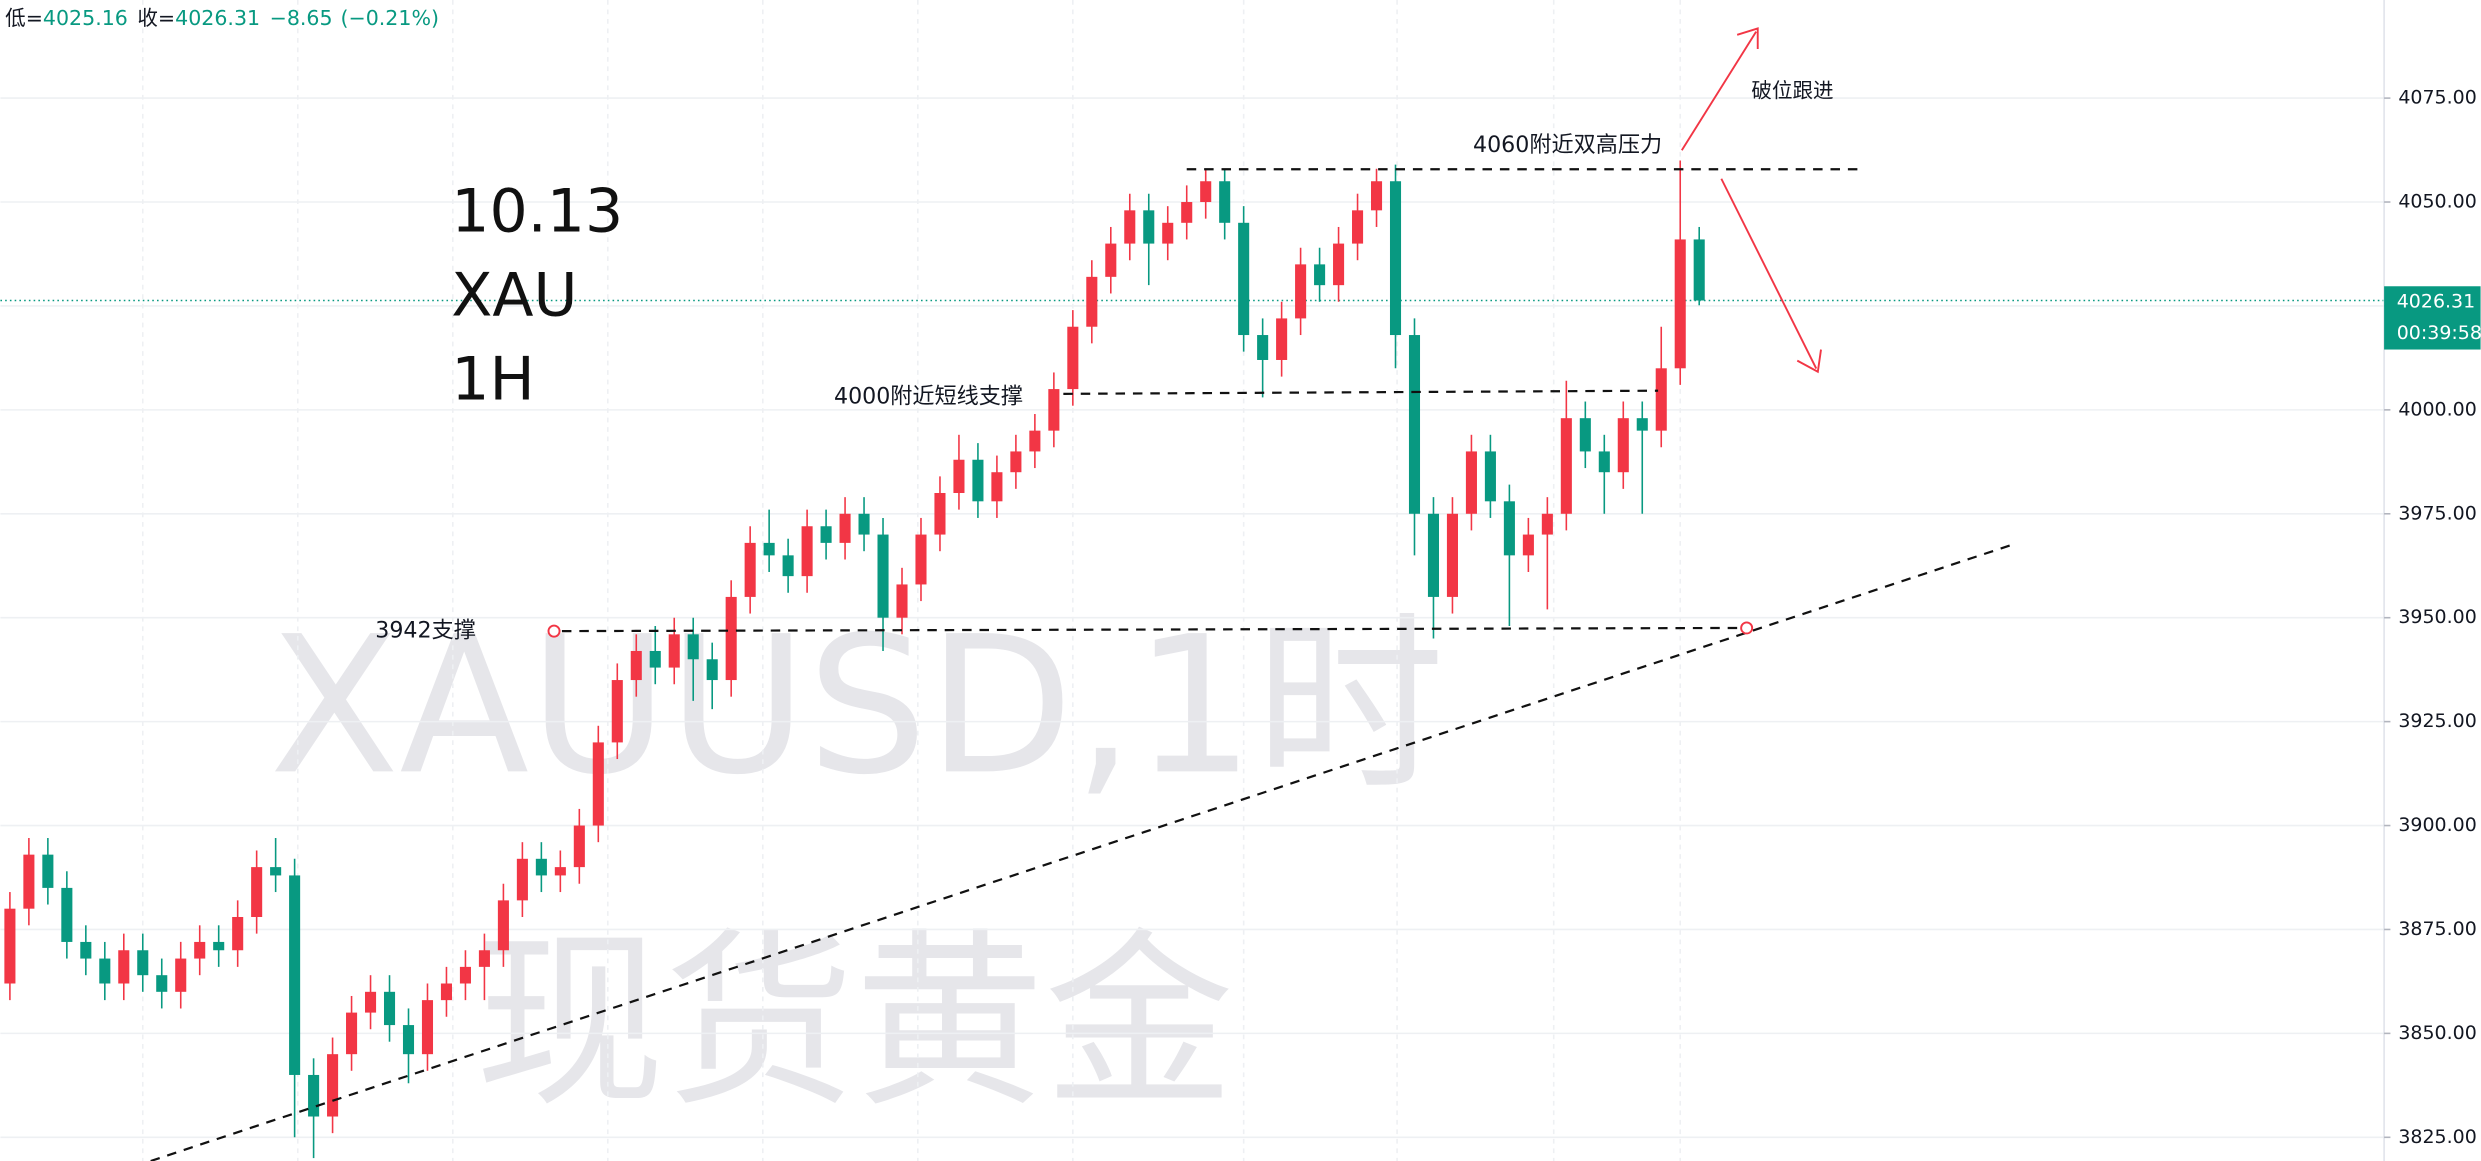 This screenshot has width=2481, height=1161. Describe the element at coordinates (537, 212) in the screenshot. I see `title-line: 10.13` at that location.